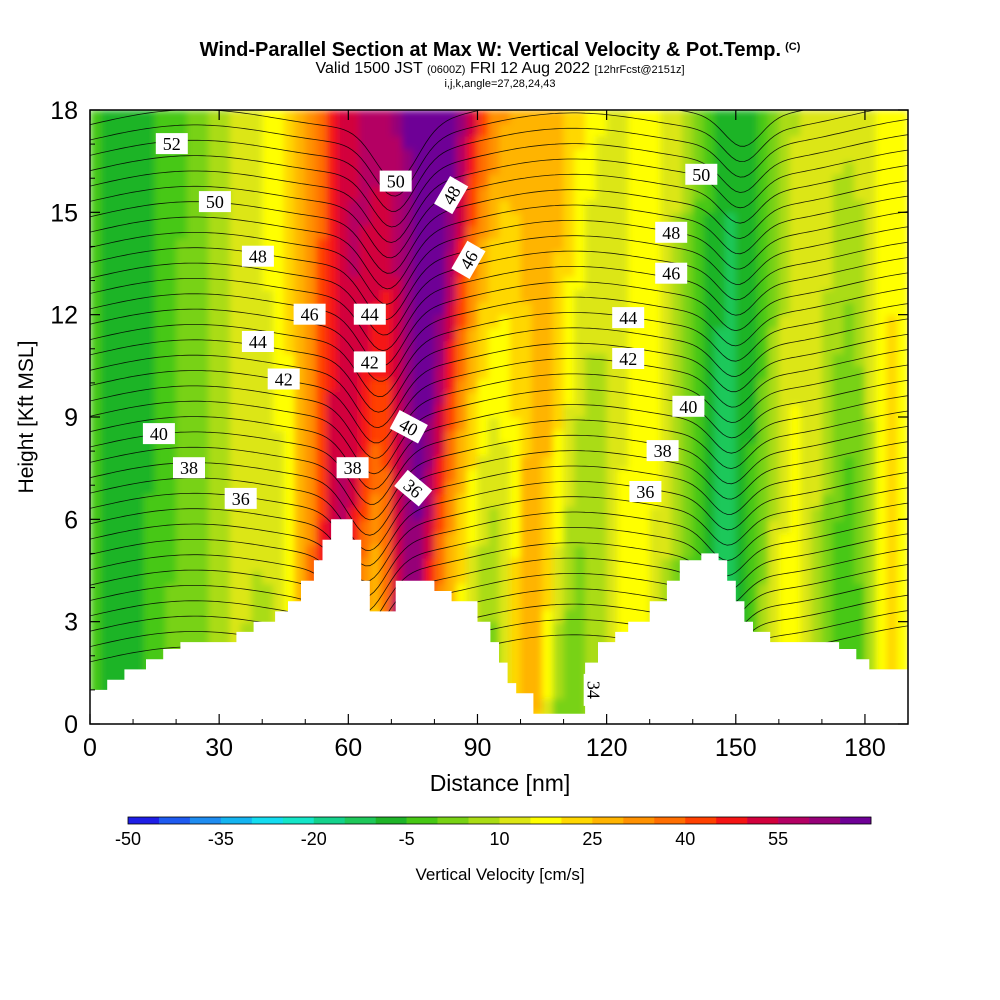  Describe the element at coordinates (607, 748) in the screenshot. I see `x-tick-label: 120` at that location.